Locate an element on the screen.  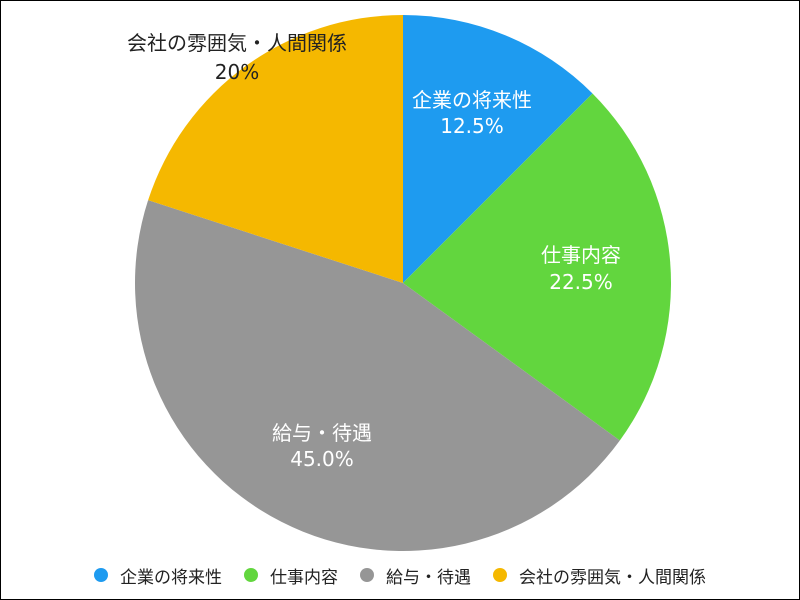
legend-item: 会社の雰囲気・人間関係 is located at coordinates (599, 575).